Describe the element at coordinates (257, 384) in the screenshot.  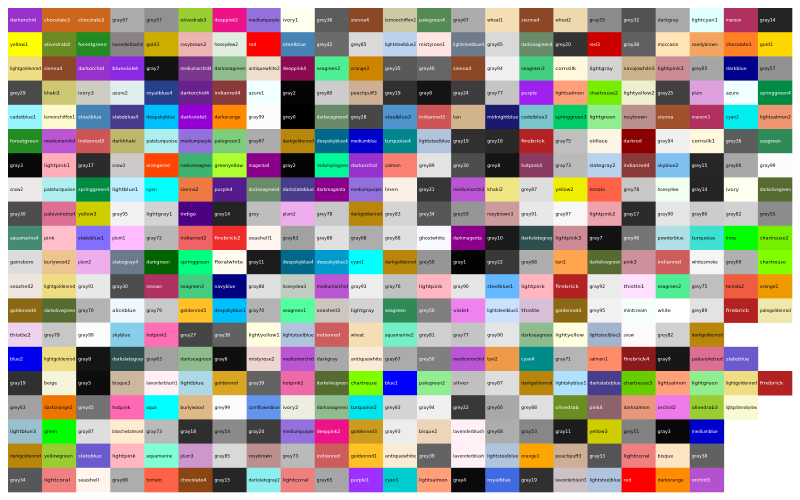
I see `swatch-label: gray39` at that location.